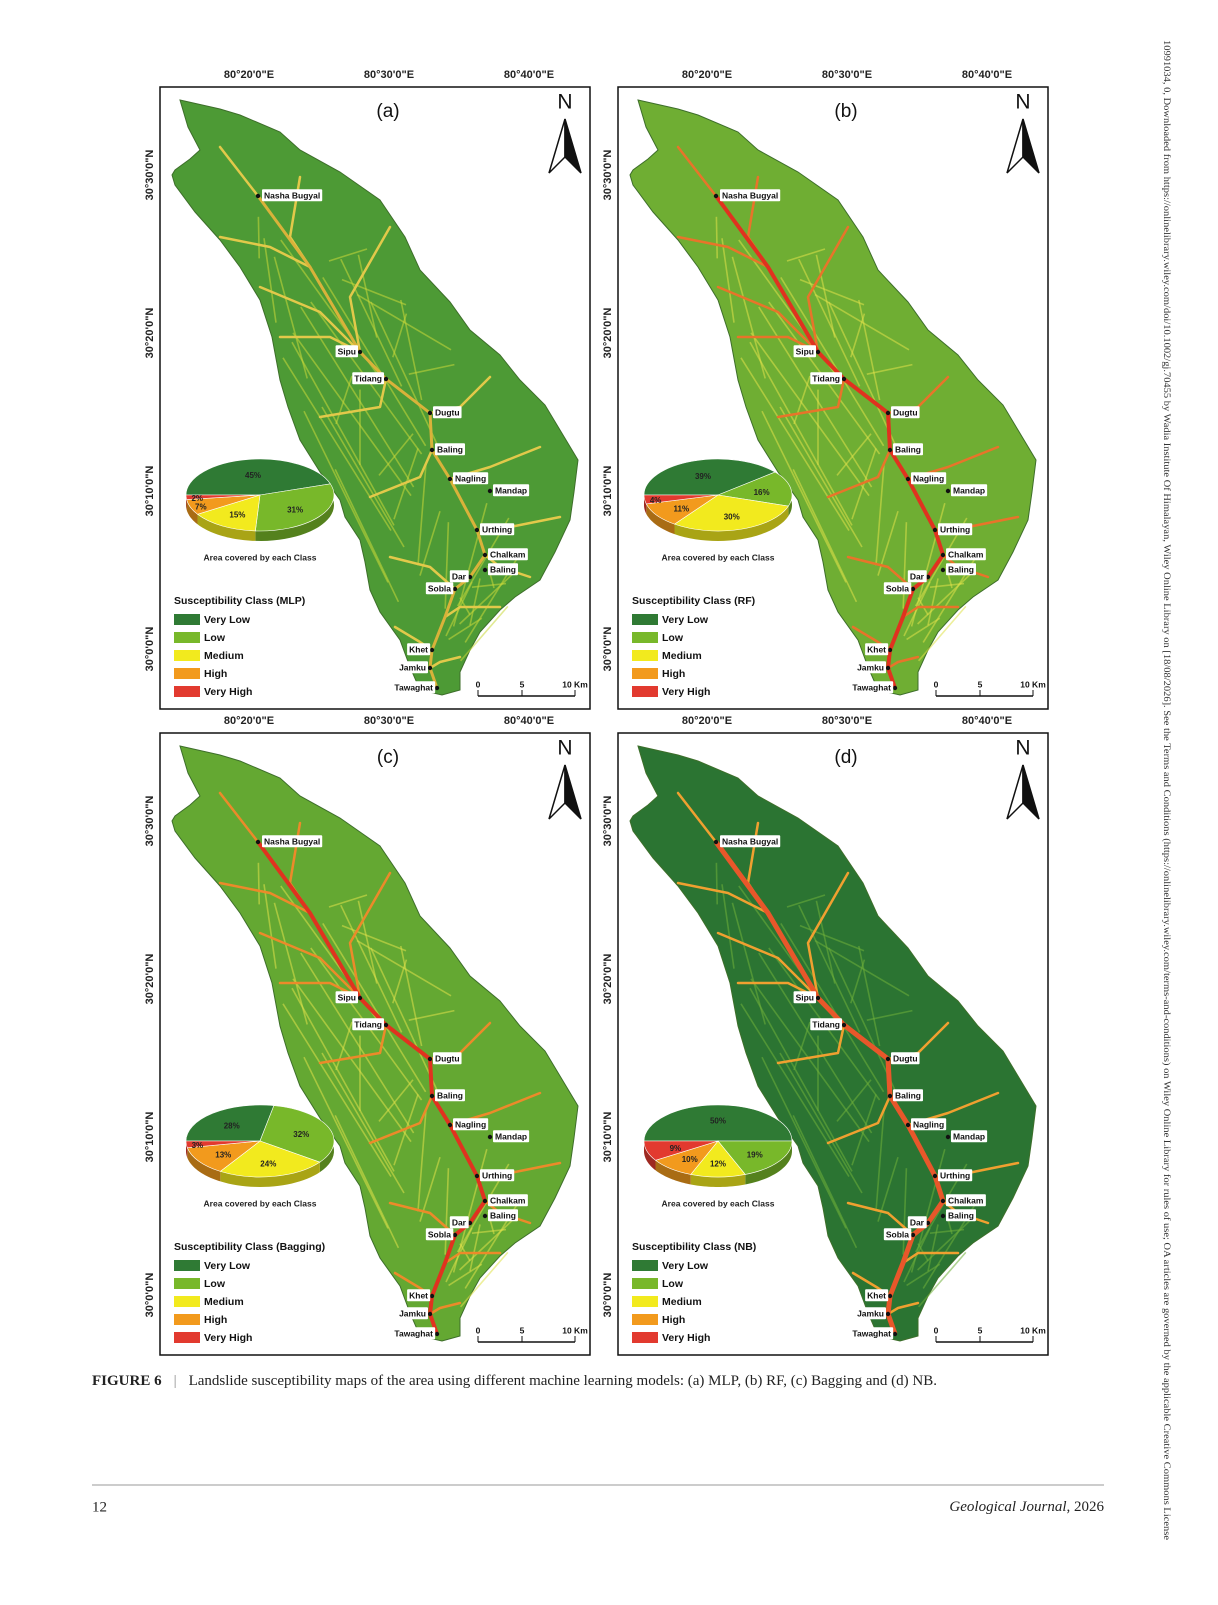 The width and height of the screenshot is (1218, 1605). I want to click on pie-value-label: 32%, so click(301, 1134).